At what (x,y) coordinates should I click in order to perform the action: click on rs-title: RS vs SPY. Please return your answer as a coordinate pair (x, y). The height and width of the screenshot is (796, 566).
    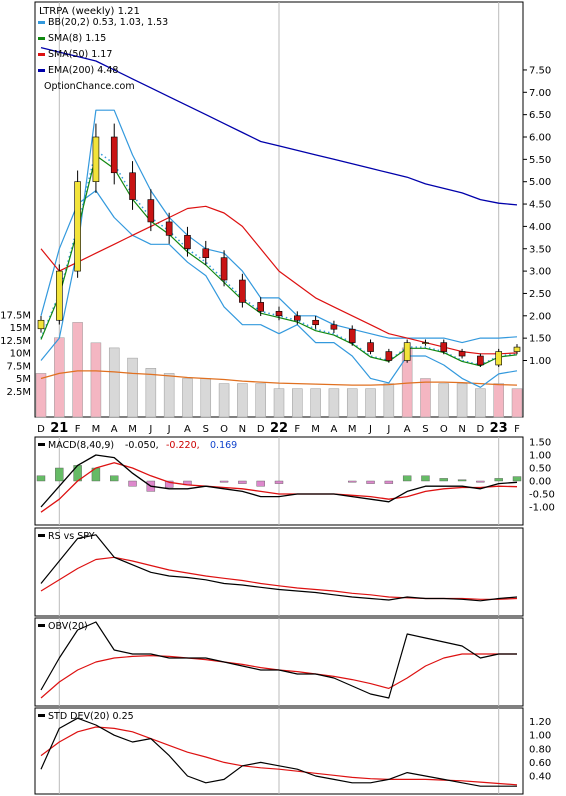
    Looking at the image, I should click on (71, 536).